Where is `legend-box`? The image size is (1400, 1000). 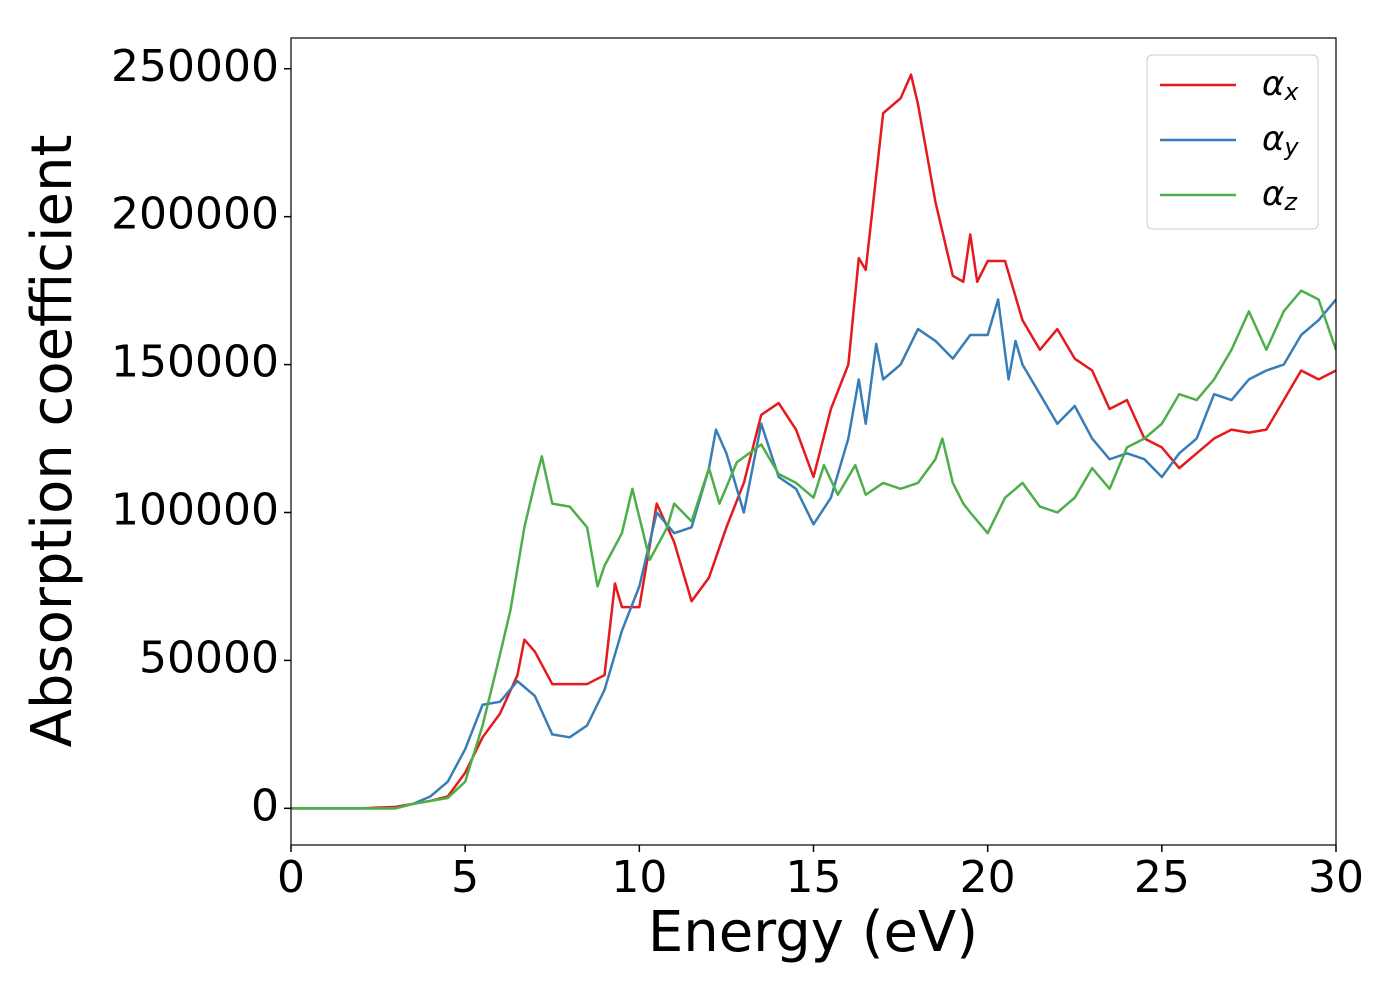
legend-box is located at coordinates (1232, 142).